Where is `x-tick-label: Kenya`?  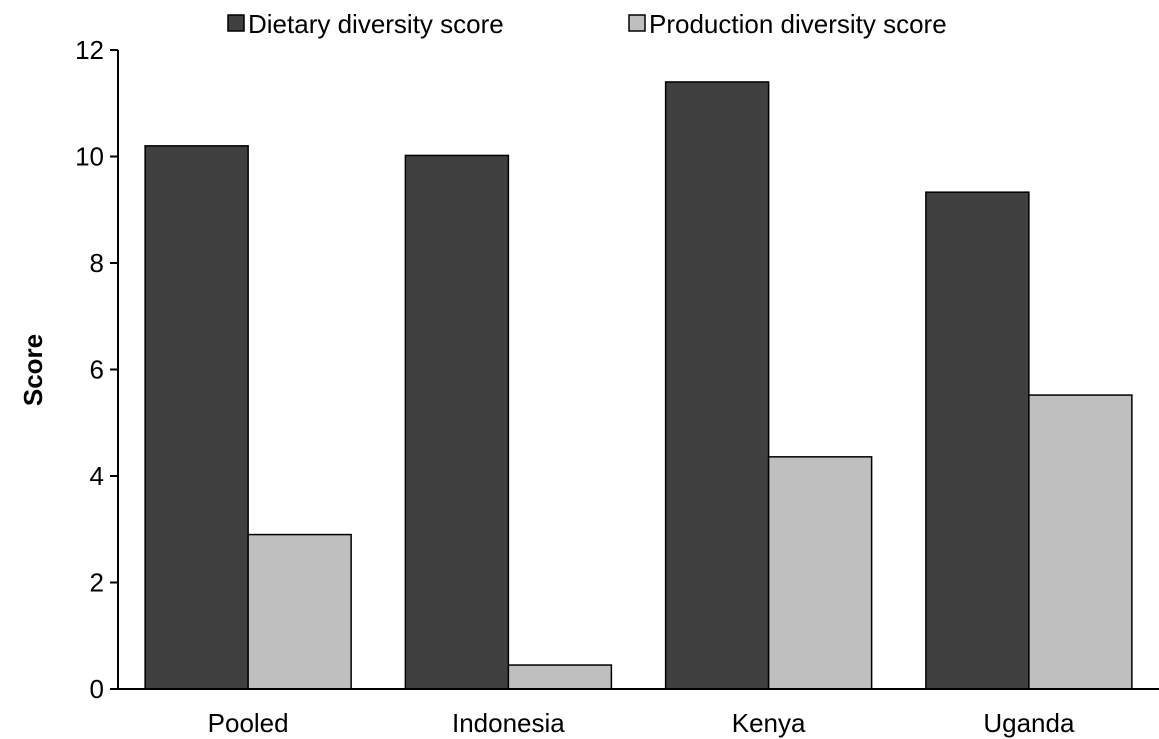
x-tick-label: Kenya is located at coordinates (769, 723).